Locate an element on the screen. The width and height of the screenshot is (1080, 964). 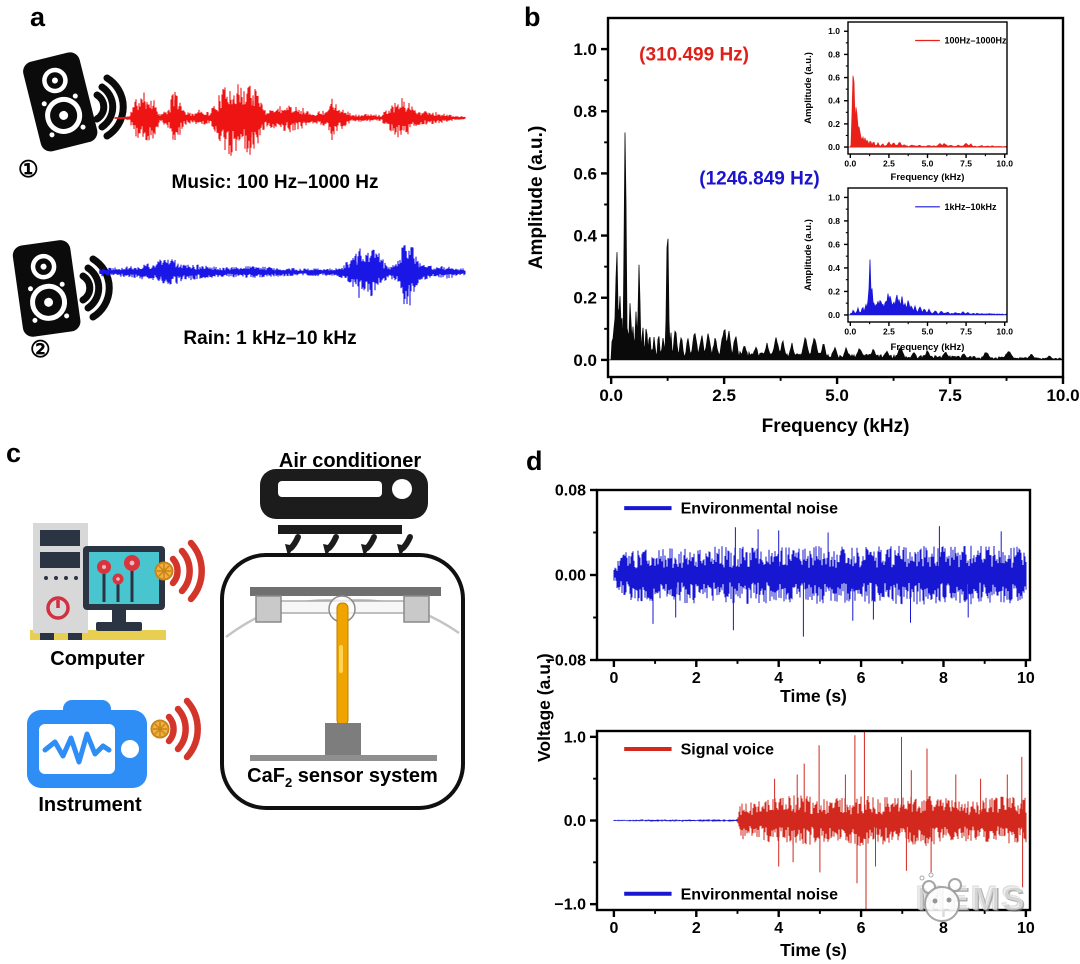
wifi-signal-icon is located at coordinates (179, 571).